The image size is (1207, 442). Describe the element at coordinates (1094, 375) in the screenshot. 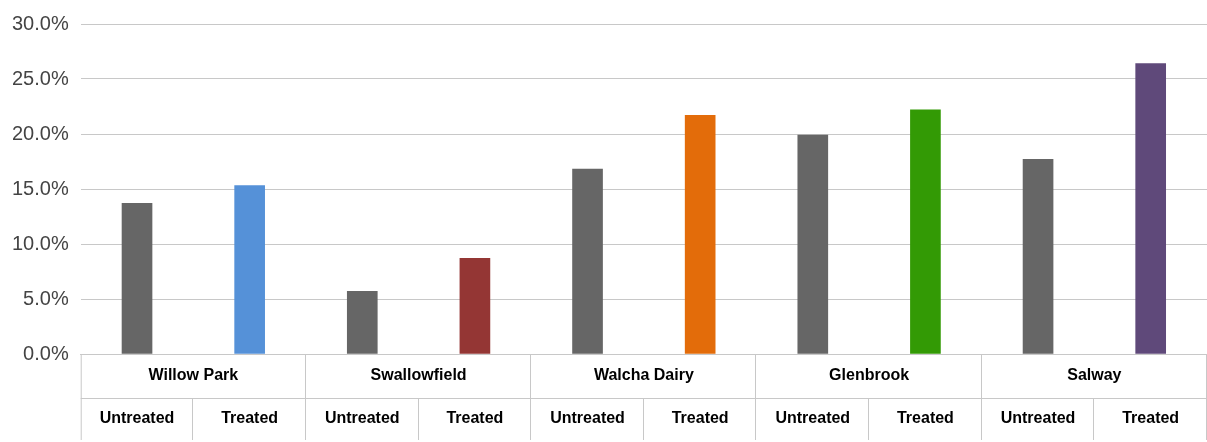

I see `text: Salway` at that location.